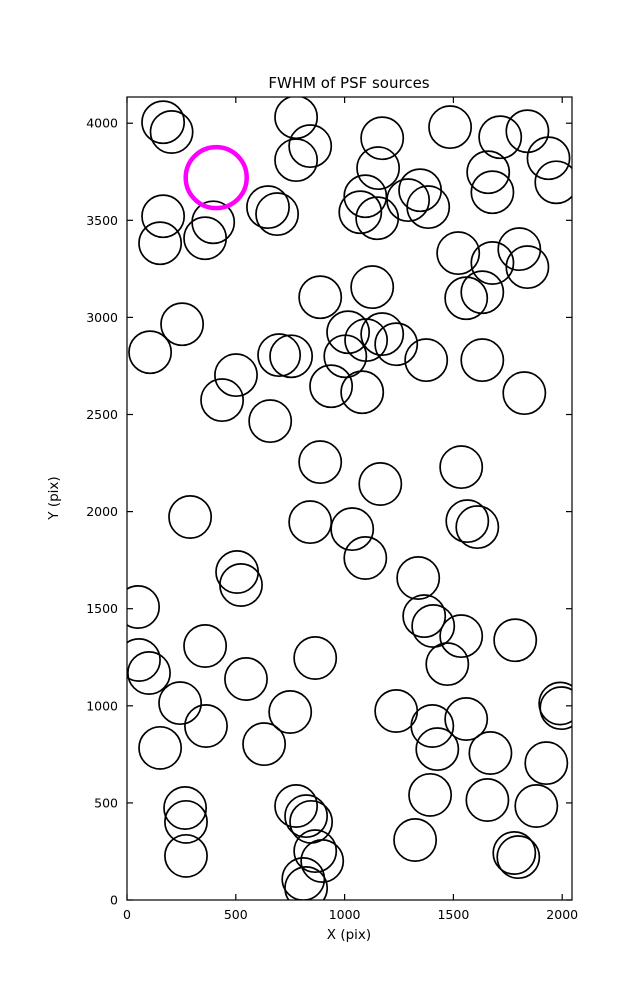  I want to click on y-tick-label: 3500, so click(102, 220).